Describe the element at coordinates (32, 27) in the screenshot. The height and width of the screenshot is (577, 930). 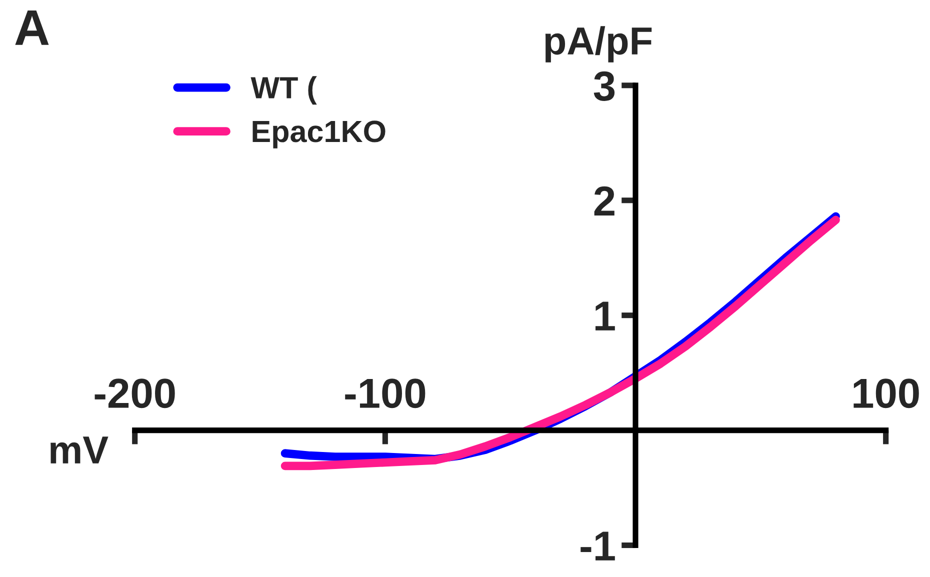
I see `text: A` at that location.